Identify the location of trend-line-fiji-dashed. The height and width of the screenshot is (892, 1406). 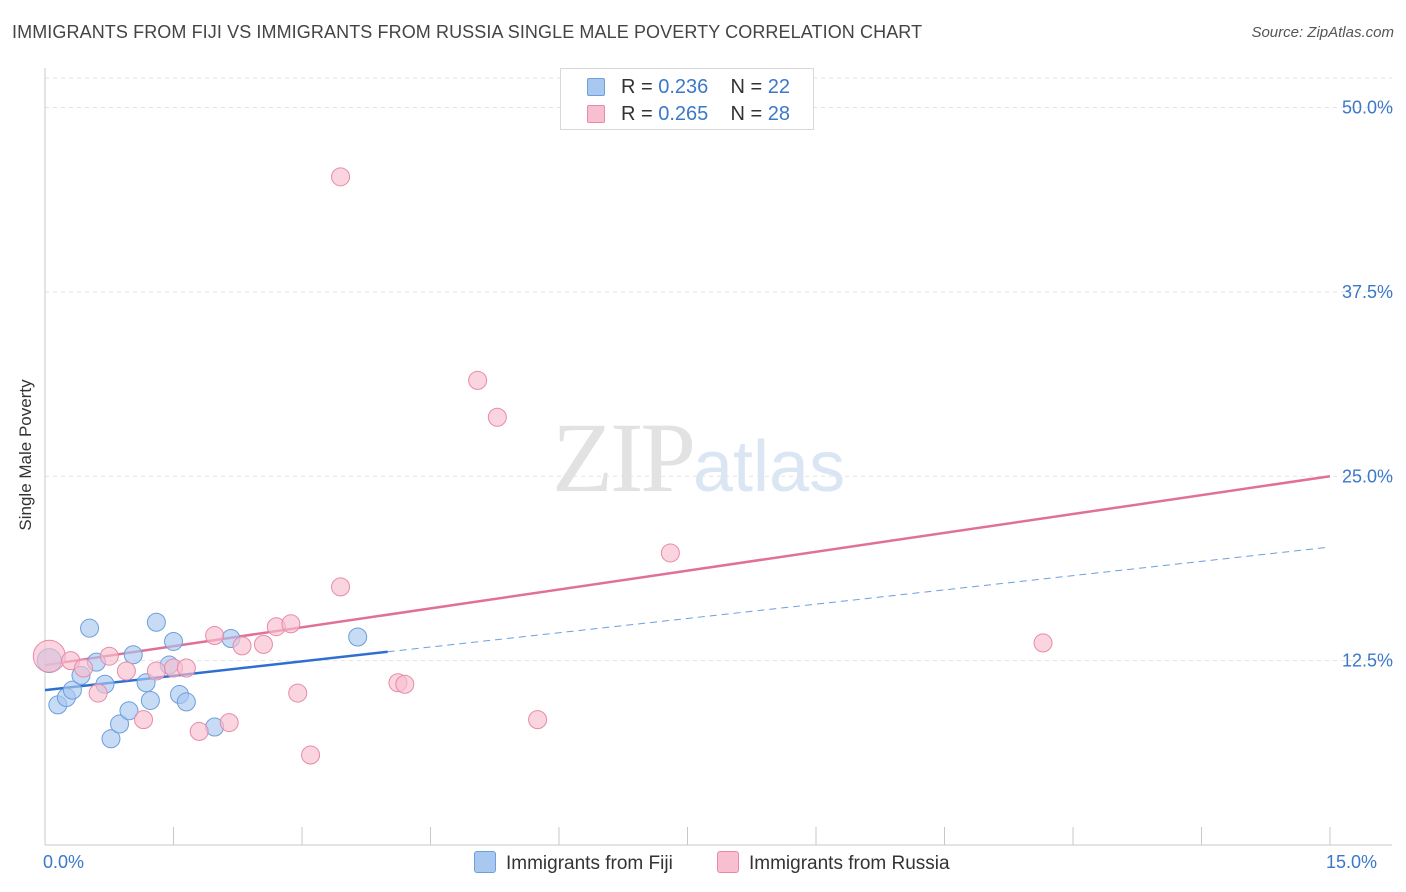
(859, 599).